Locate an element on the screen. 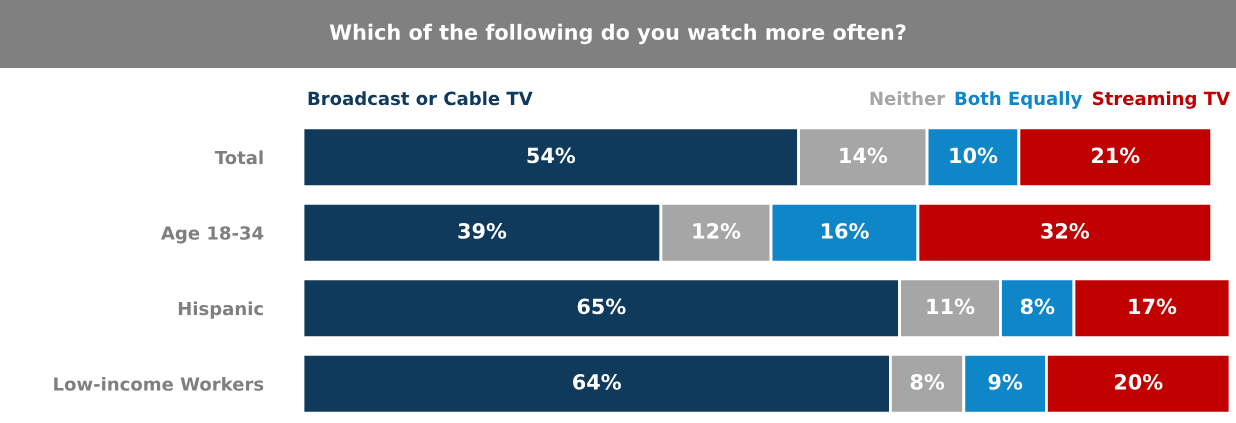 Image resolution: width=1236 pixels, height=423 pixels. series-label: Streaming TV is located at coordinates (1161, 100).